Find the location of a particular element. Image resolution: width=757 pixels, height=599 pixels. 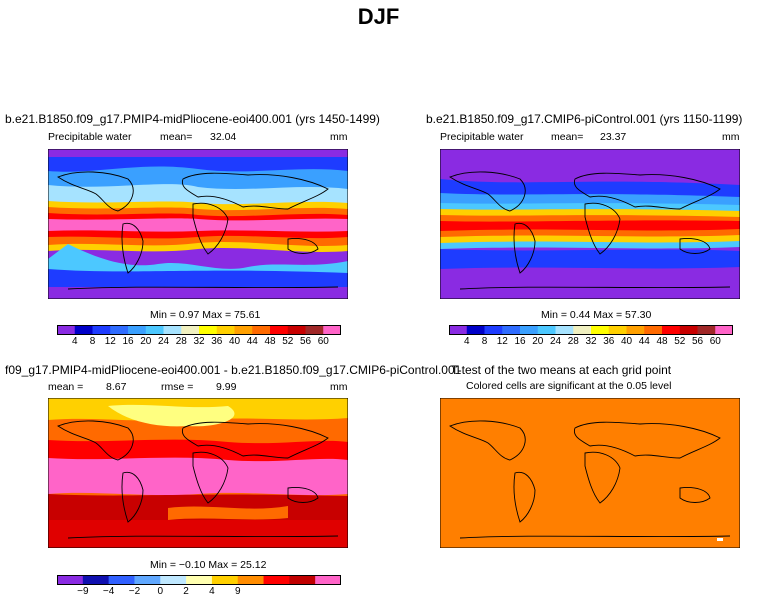

map-pliocene is located at coordinates (198, 224).